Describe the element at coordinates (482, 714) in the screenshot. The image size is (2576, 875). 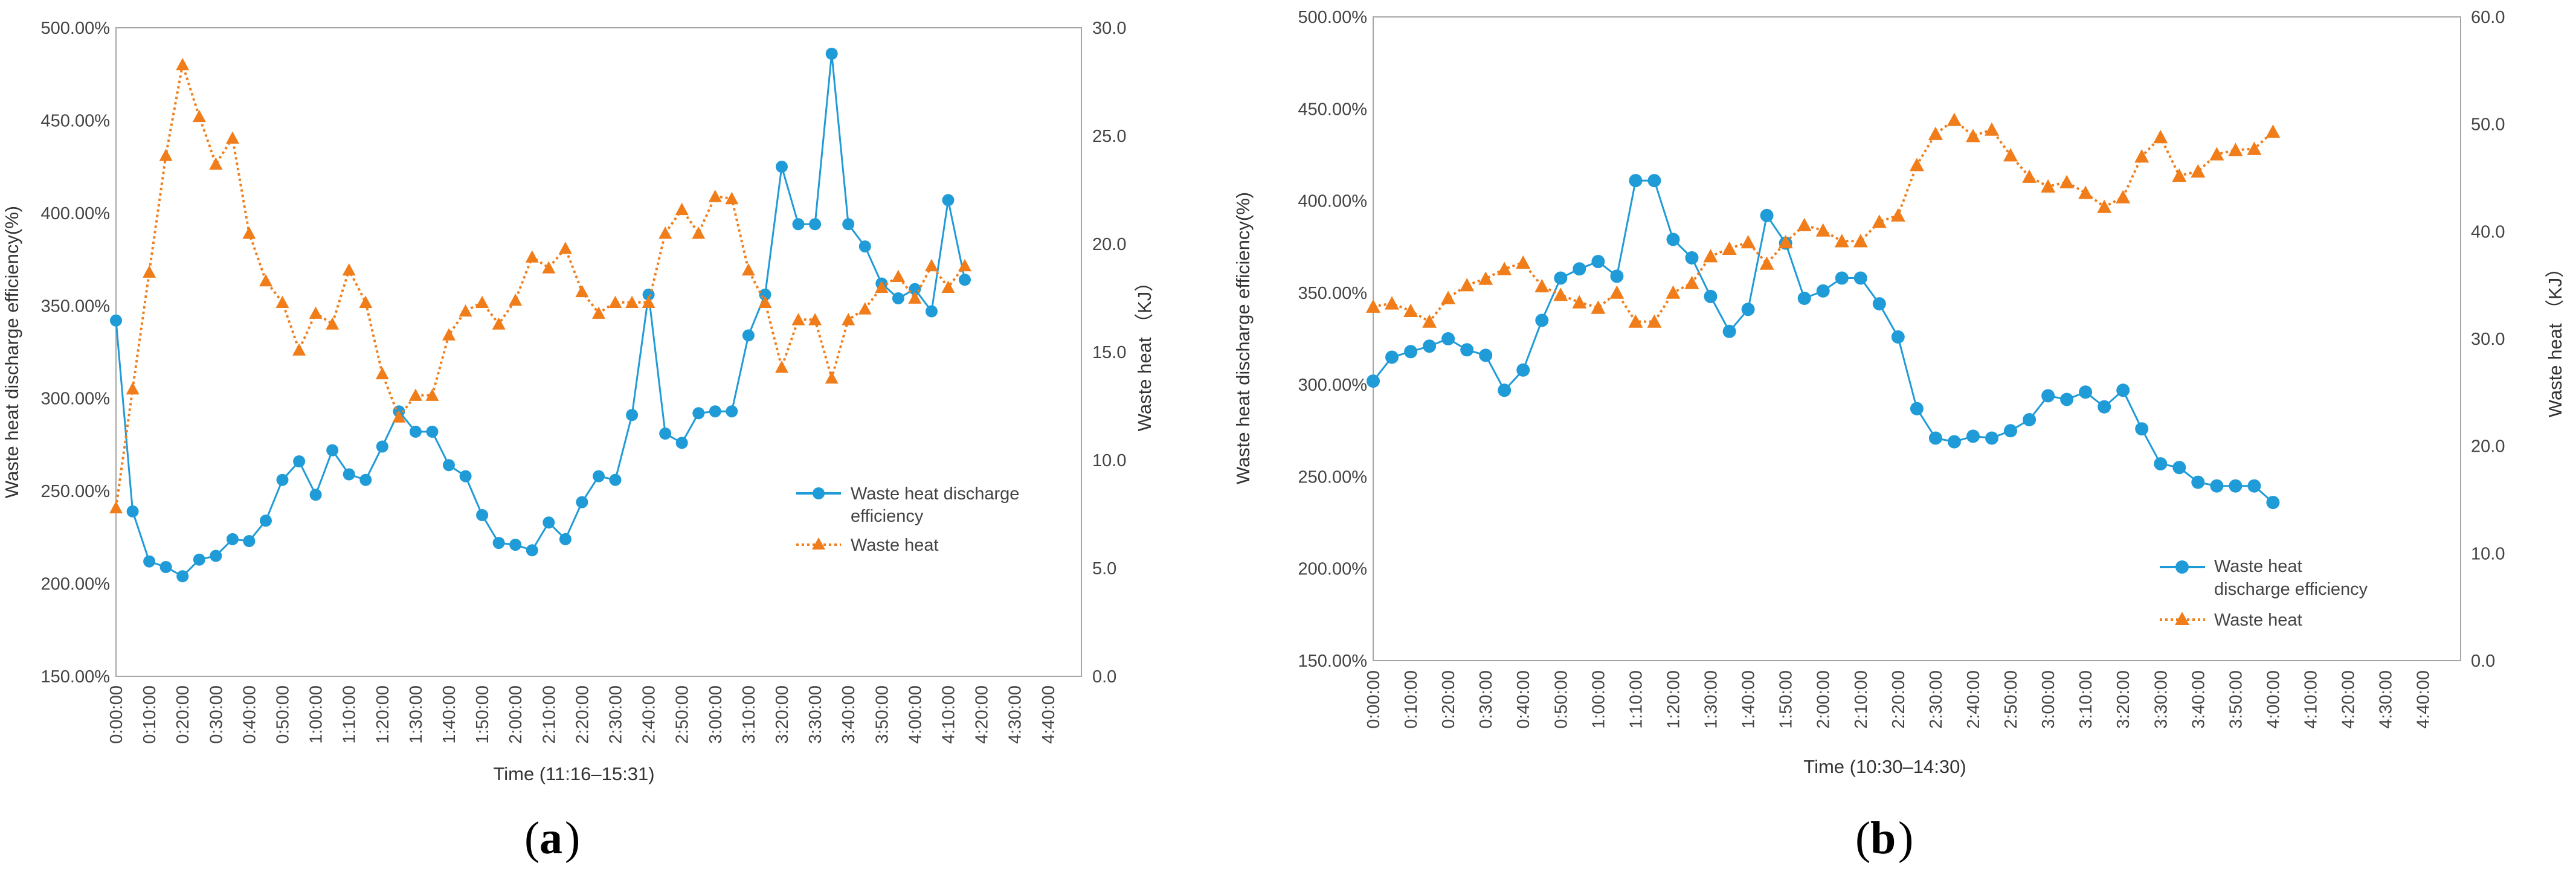
I see `x-tick-label: 1:50:00` at that location.